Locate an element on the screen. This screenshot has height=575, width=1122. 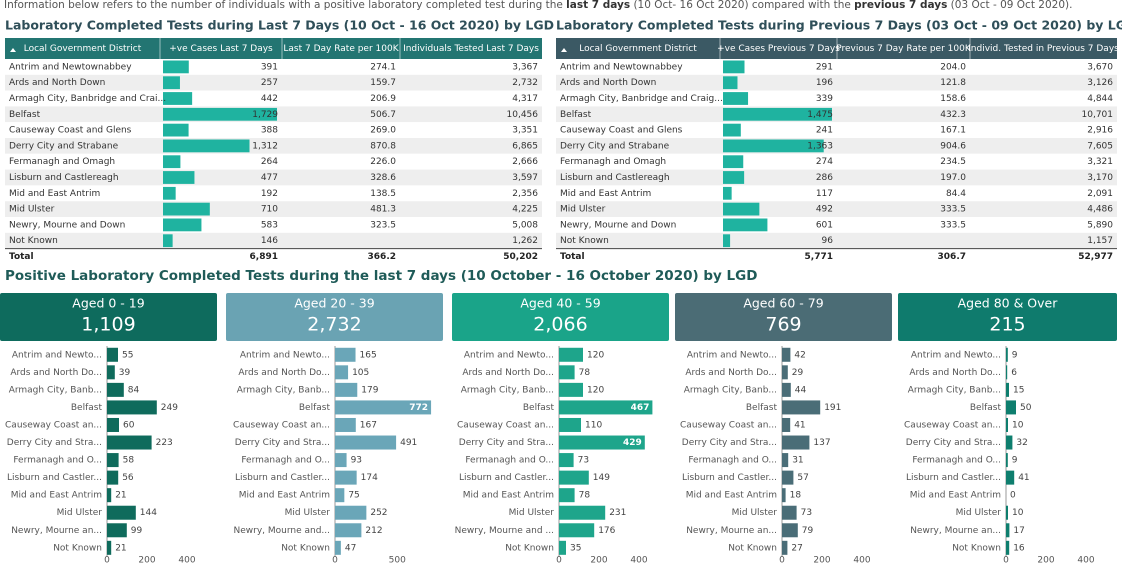
cell-value: 3,351 is located at coordinates (525, 131).